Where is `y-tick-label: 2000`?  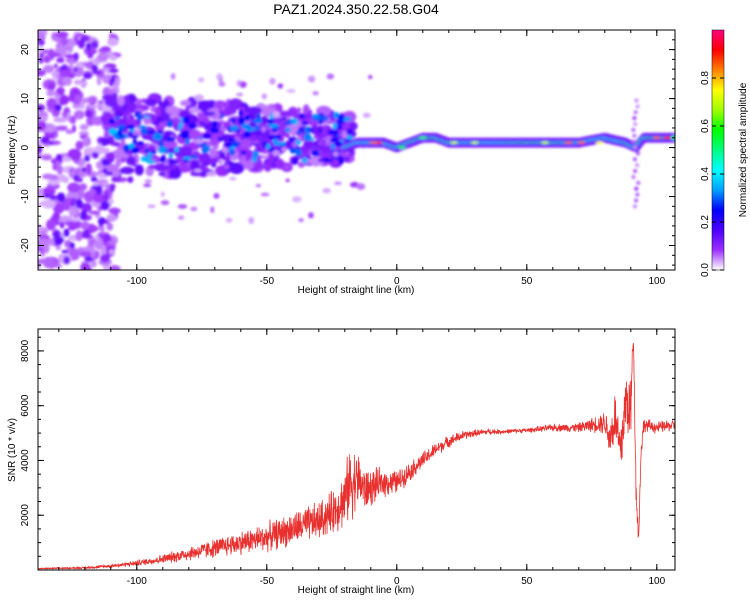 y-tick-label: 2000 is located at coordinates (25, 515).